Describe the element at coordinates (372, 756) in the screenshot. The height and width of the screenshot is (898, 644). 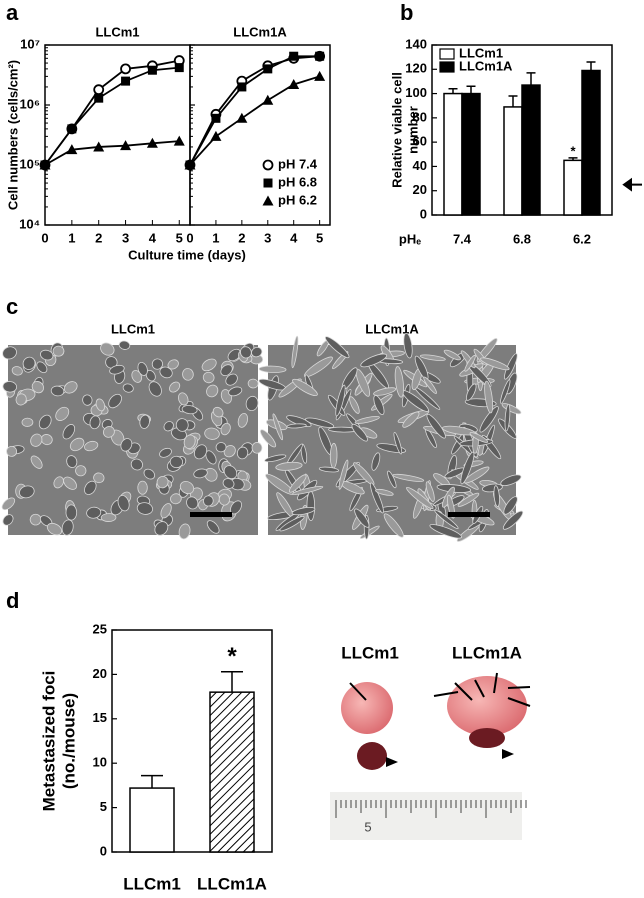
I see `heart` at that location.